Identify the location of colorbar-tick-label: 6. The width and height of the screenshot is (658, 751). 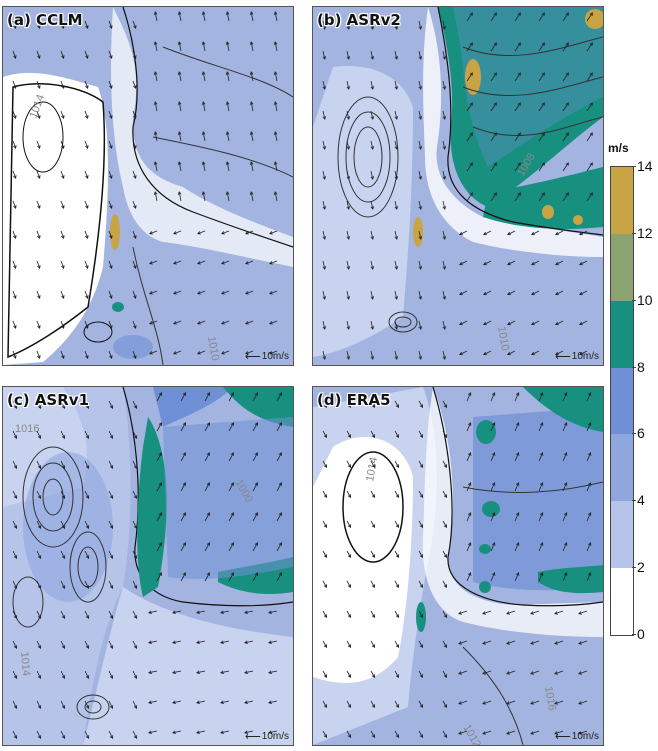
(641, 433).